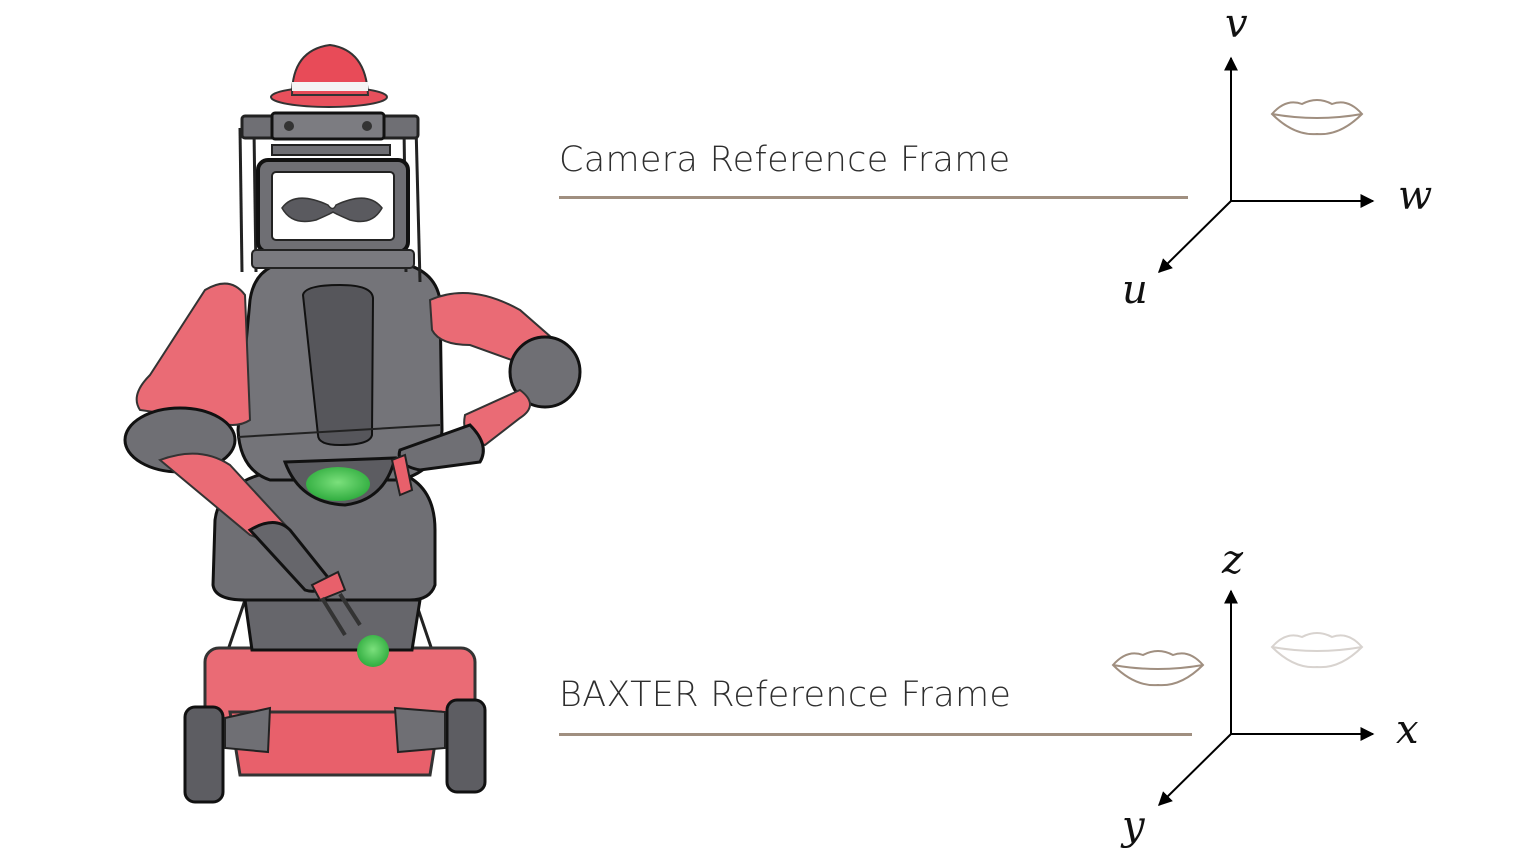 This screenshot has height=861, width=1527. Describe the element at coordinates (785, 160) in the screenshot. I see `camera-frame-label: Camera Reference Frame` at that location.